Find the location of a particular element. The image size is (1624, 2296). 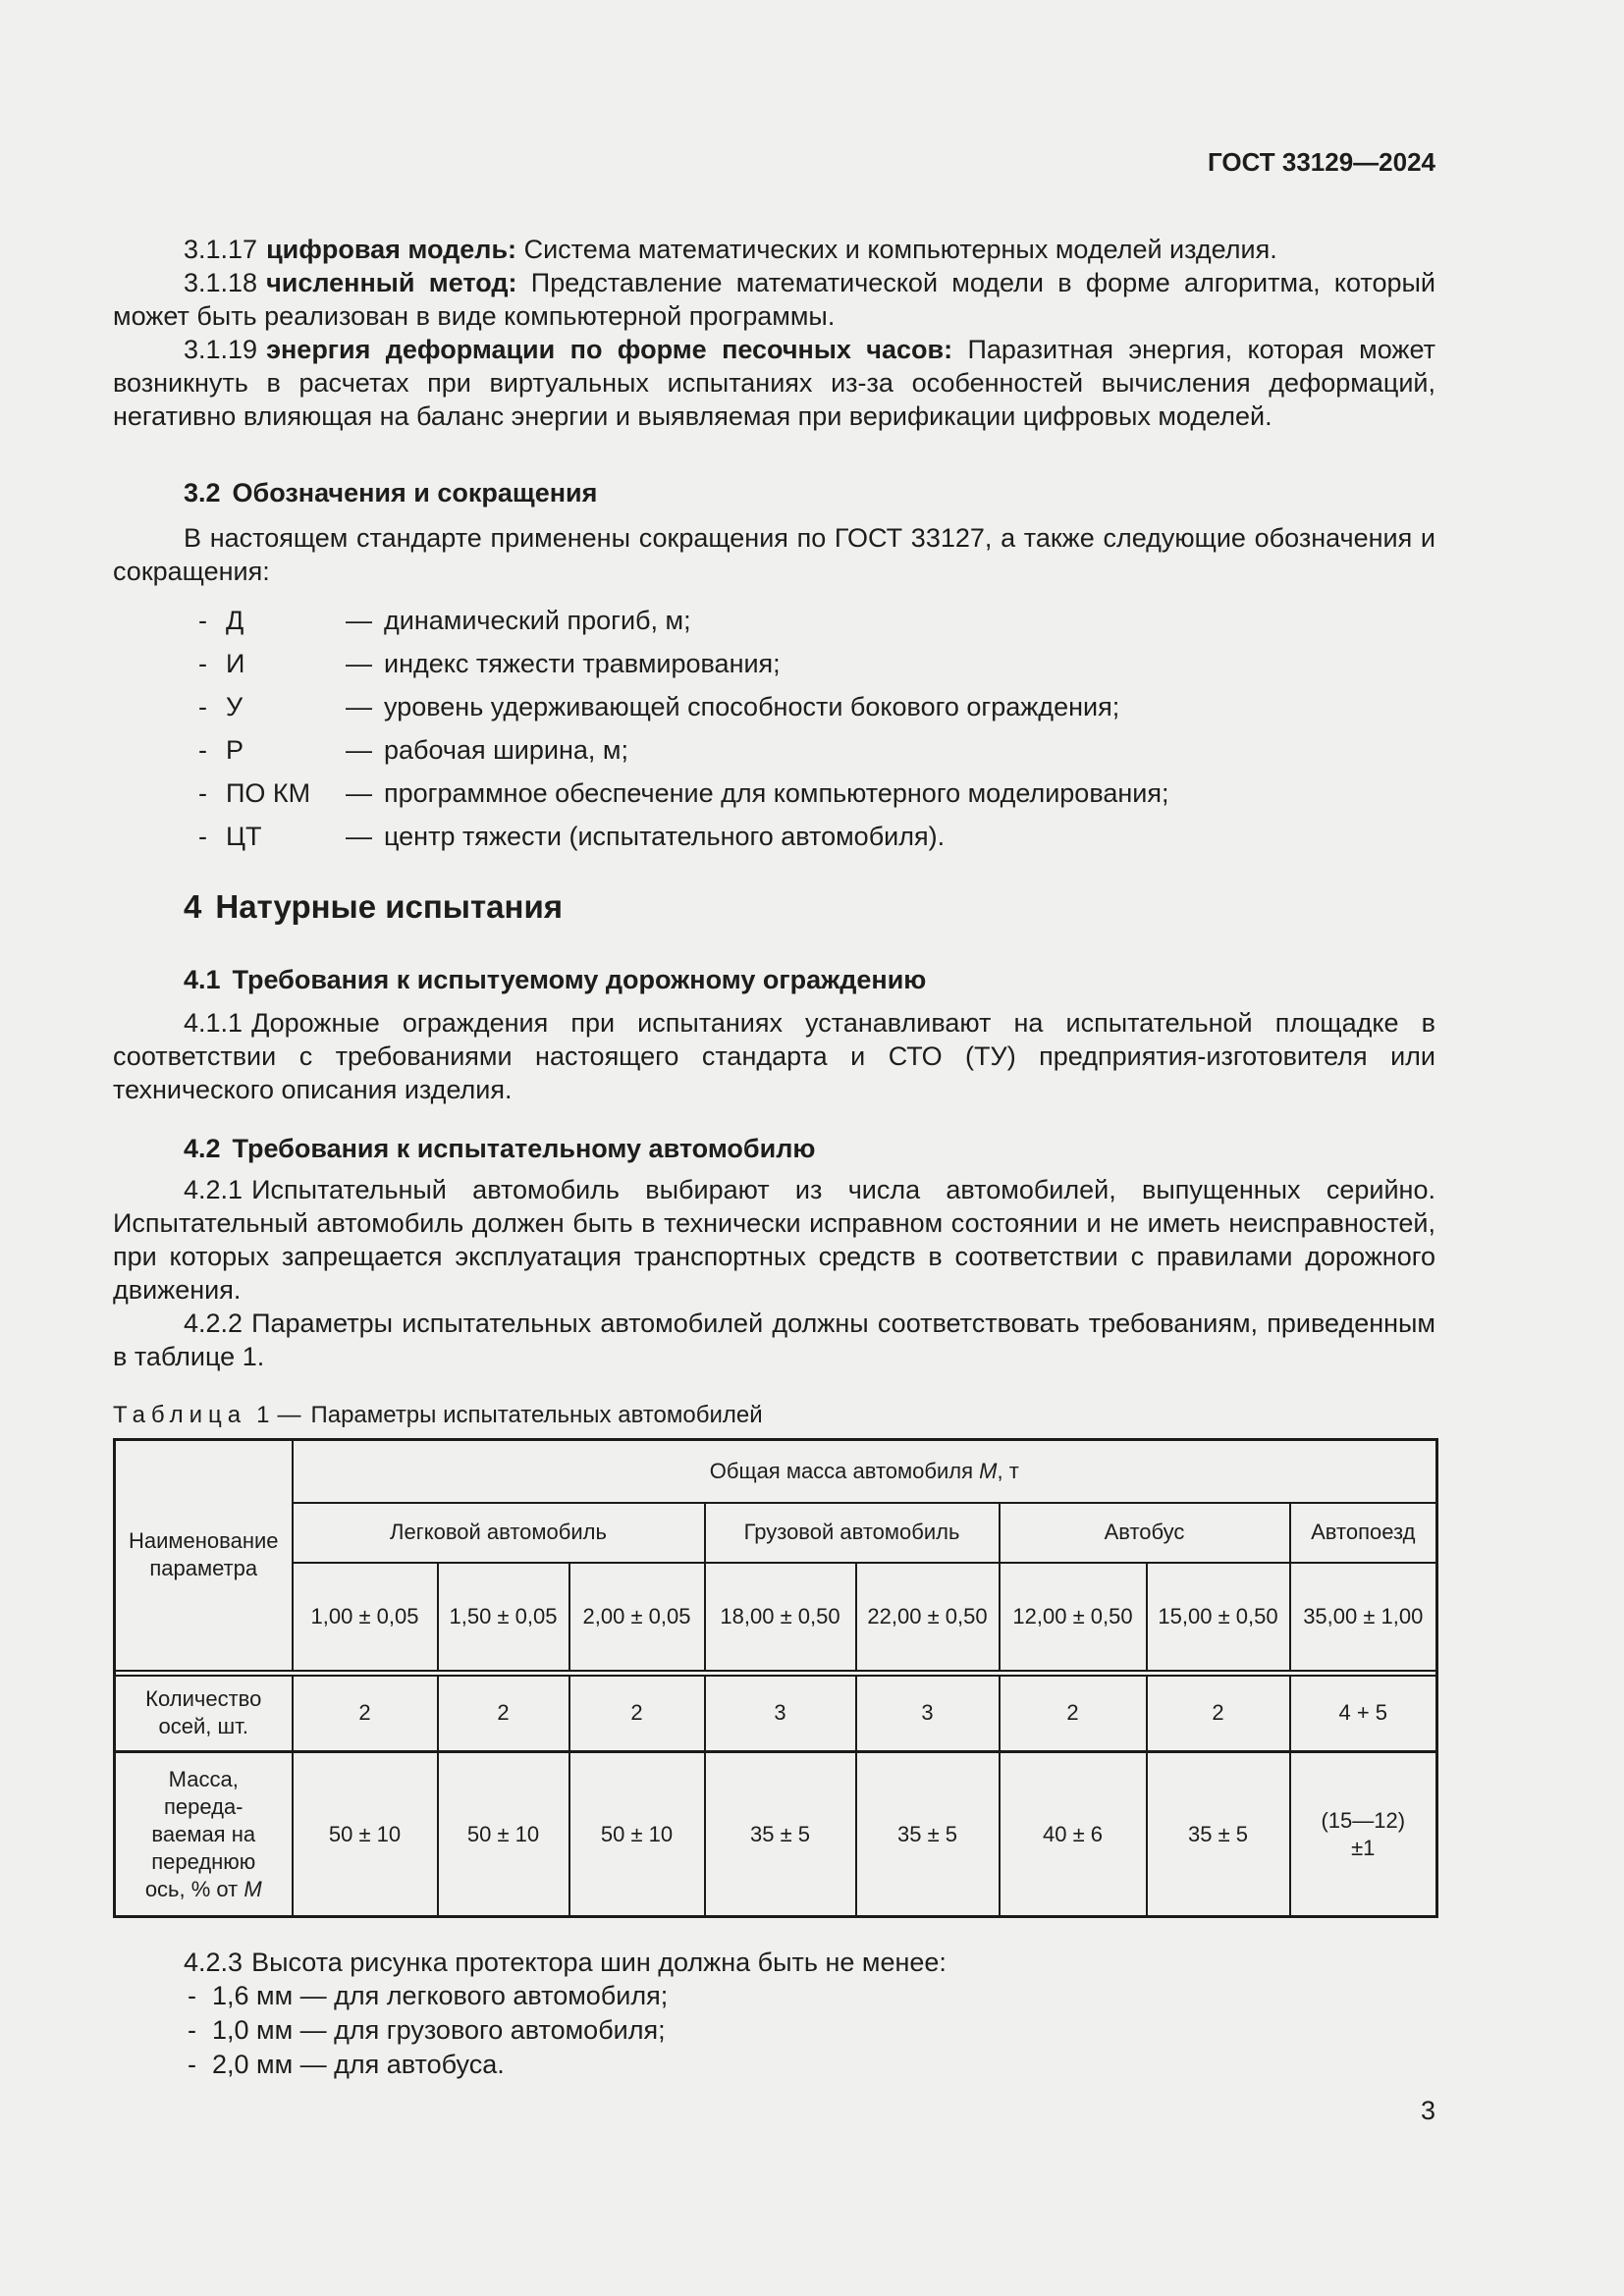

table-cell-mass-value: 2,00 ± 0,05 is located at coordinates (637, 1616).